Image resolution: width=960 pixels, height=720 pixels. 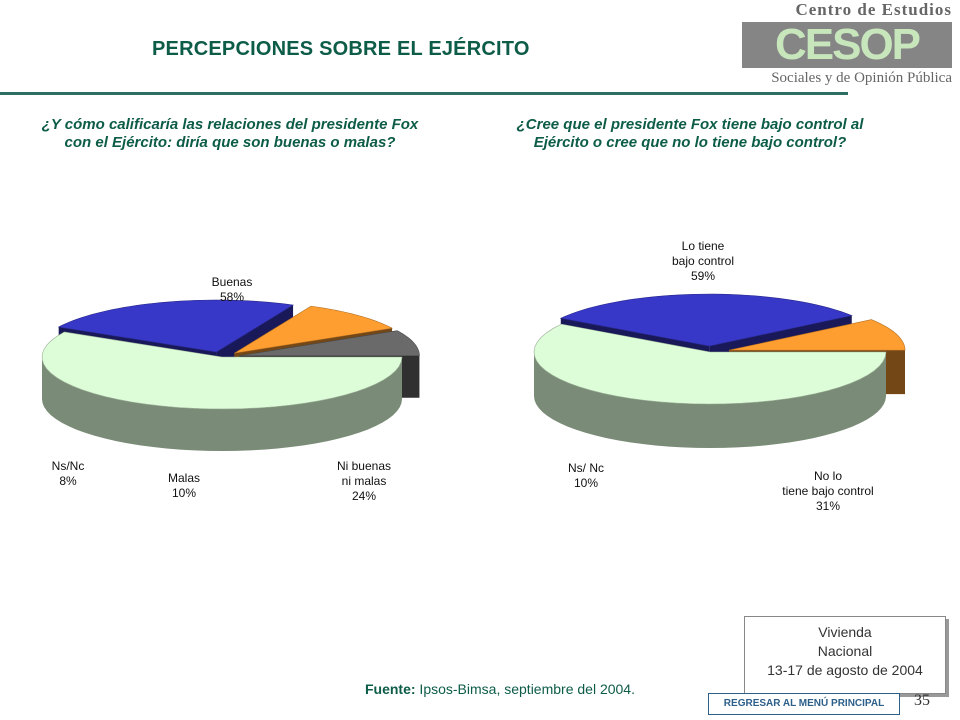 What do you see at coordinates (861, 78) in the screenshot?
I see `logo-bottom-text: Sociales y de Opinión Pública` at bounding box center [861, 78].